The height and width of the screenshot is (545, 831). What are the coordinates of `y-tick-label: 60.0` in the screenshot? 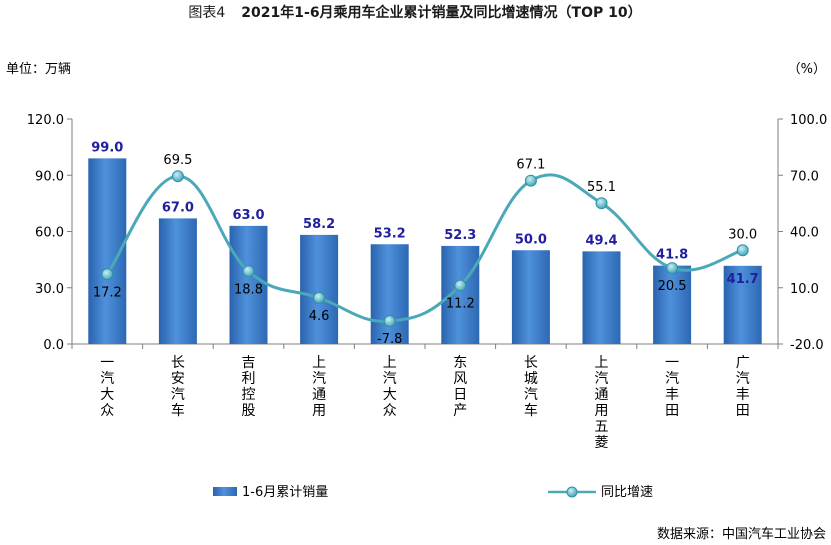 It's located at (49, 233).